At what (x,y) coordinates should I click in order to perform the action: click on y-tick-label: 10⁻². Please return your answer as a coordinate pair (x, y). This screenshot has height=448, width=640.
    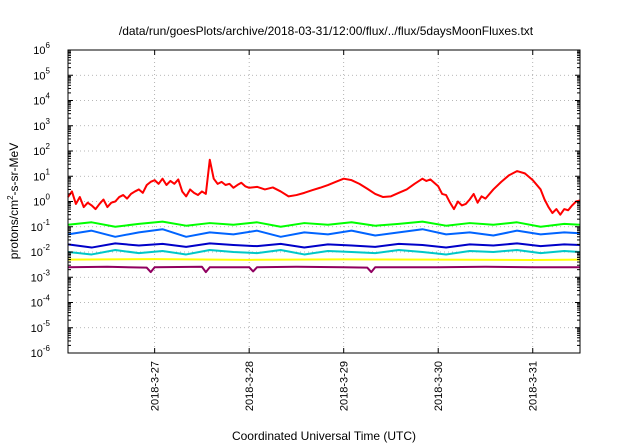
    Looking at the image, I should click on (41, 251).